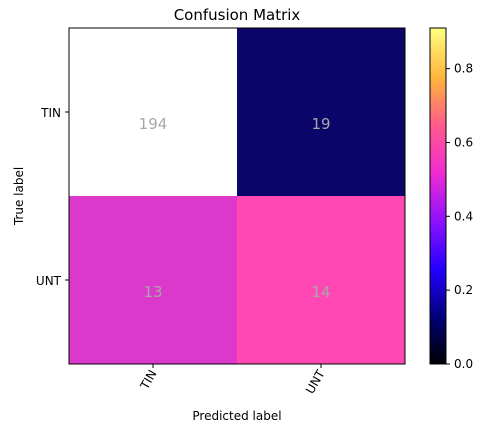 The image size is (480, 431). Describe the element at coordinates (152, 292) in the screenshot. I see `cell-value-unt-tin: 13` at that location.